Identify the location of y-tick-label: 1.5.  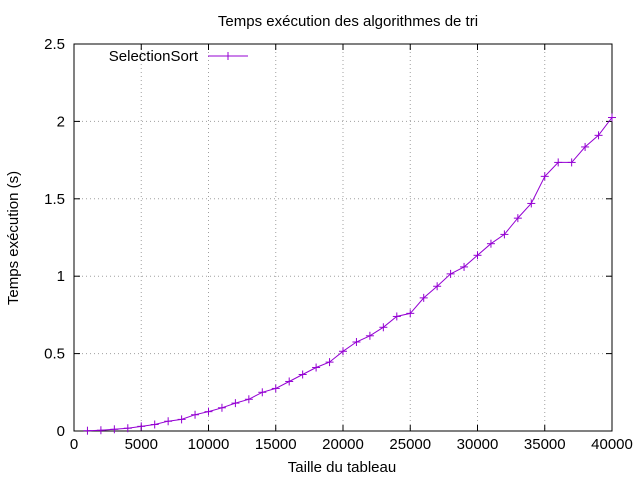
(54, 199).